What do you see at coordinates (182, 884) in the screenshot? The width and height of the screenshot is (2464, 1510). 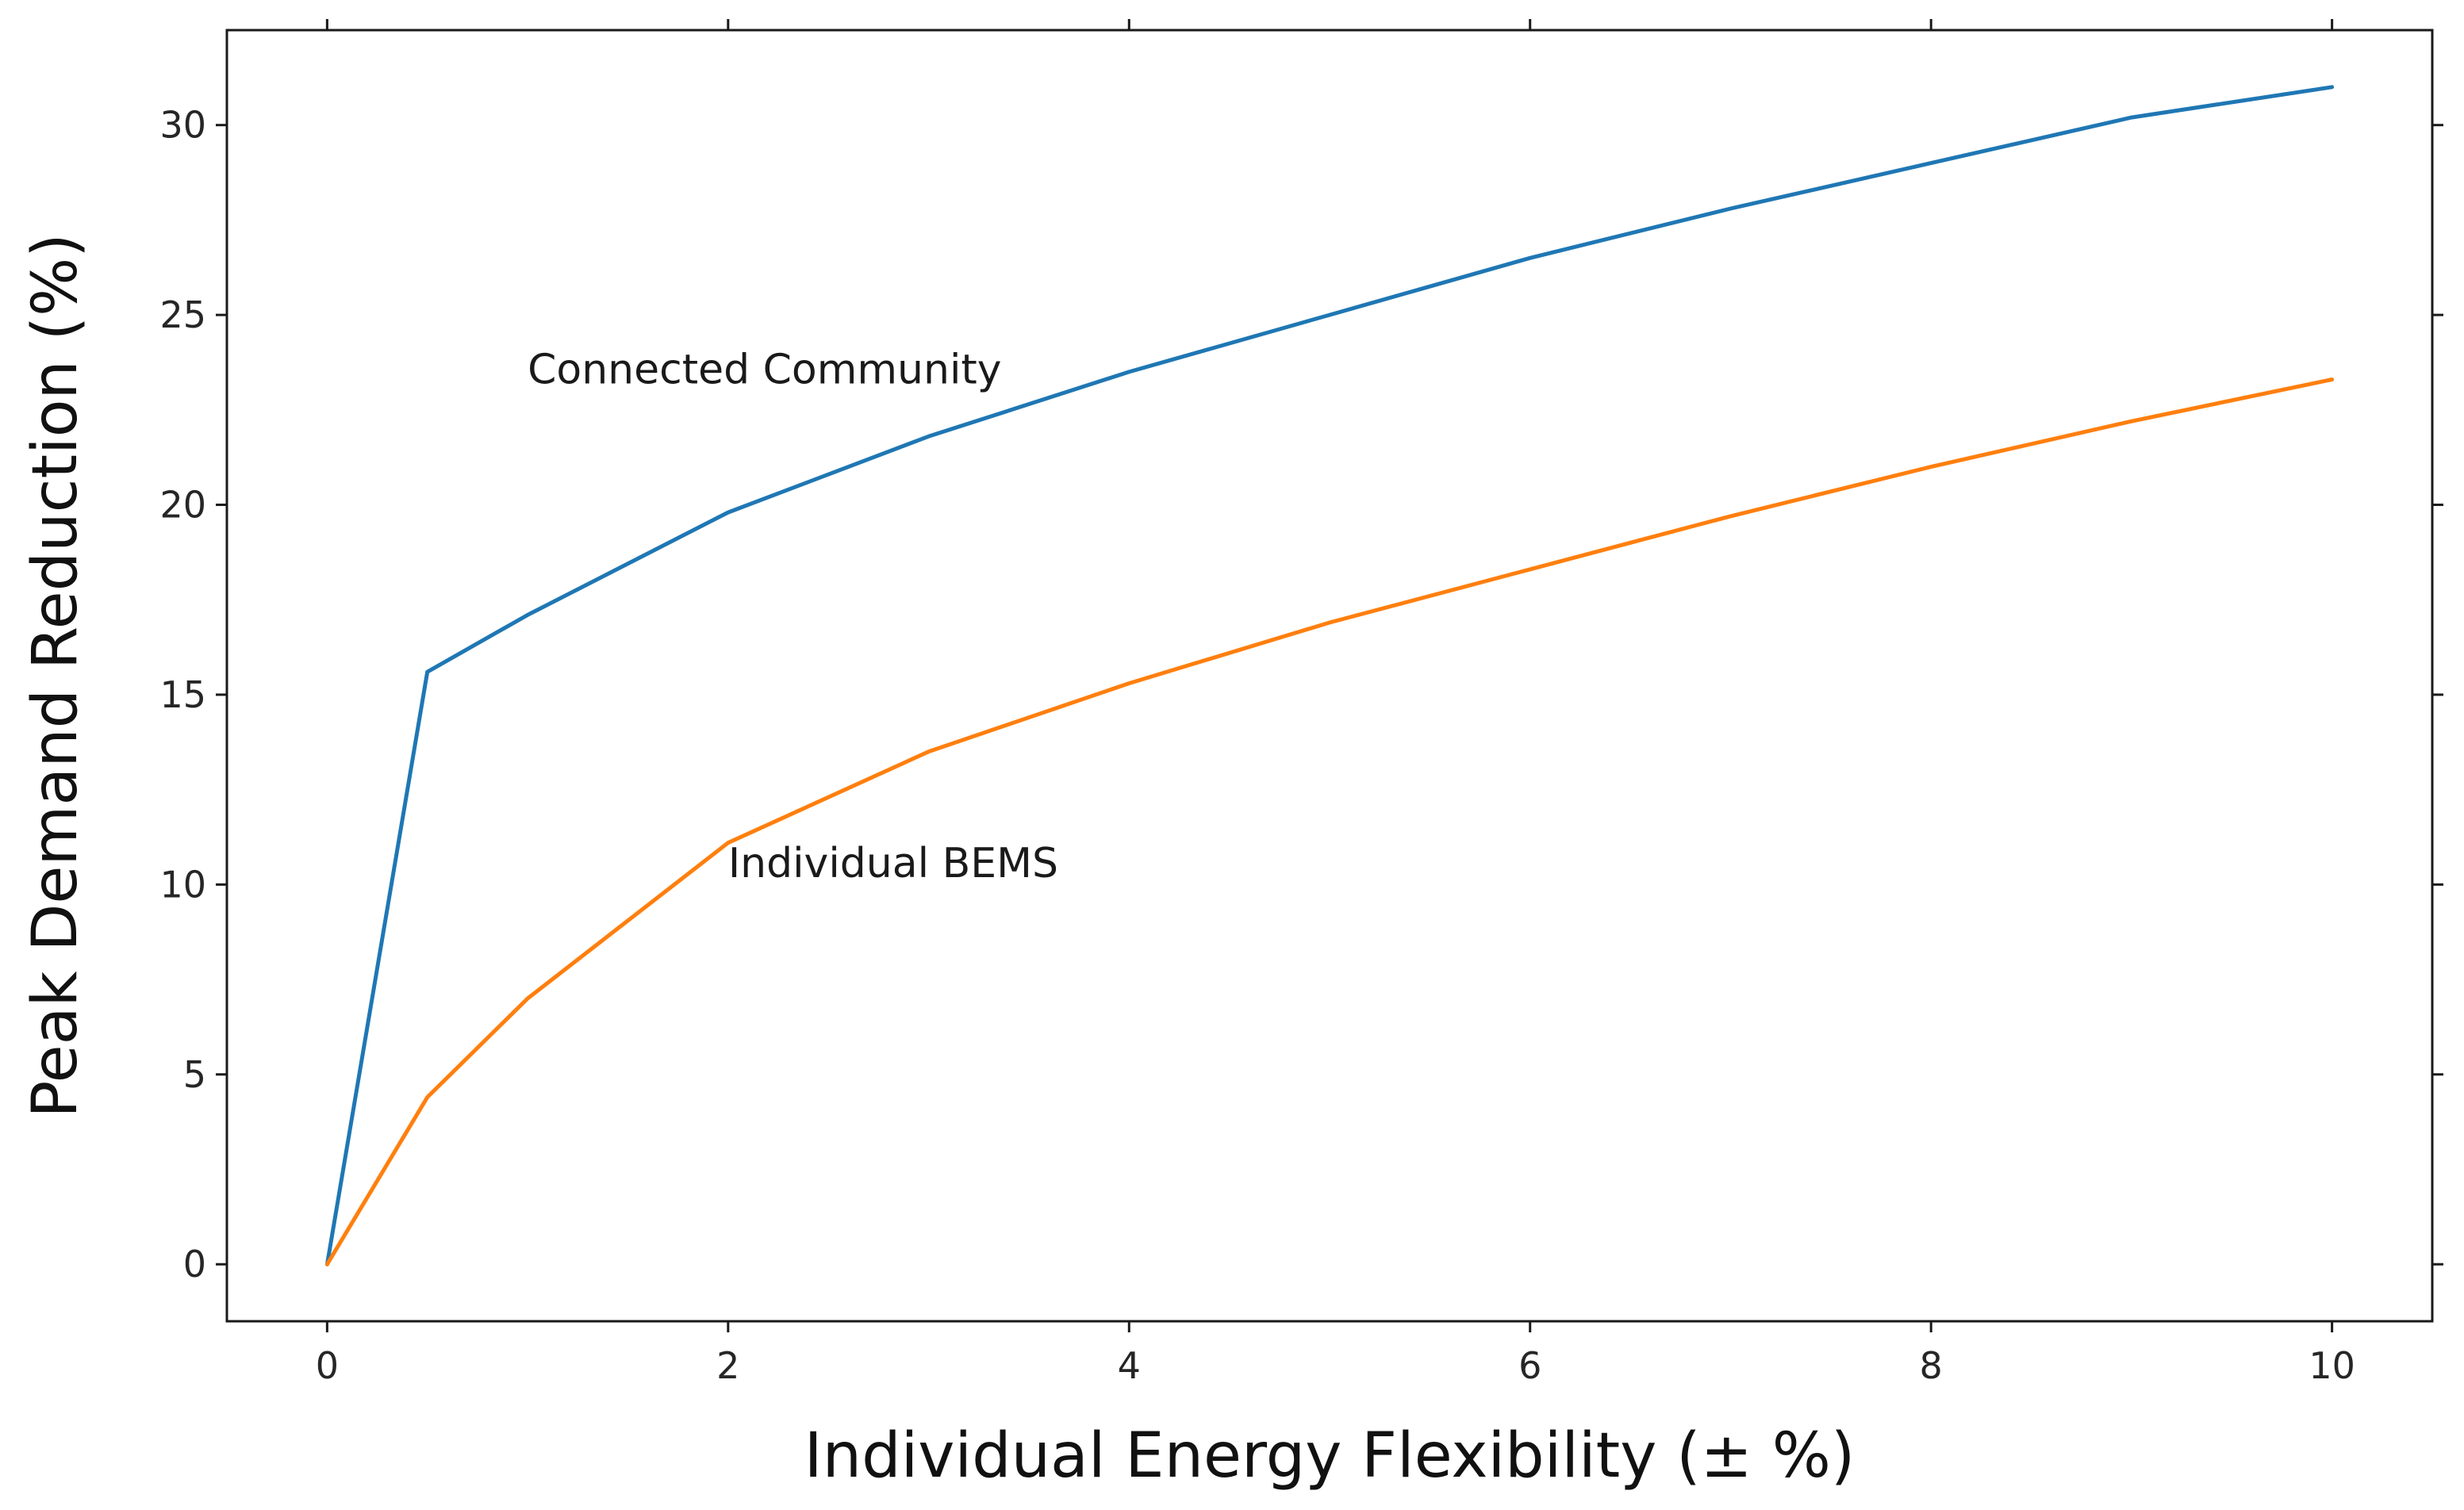 I see `y-tick-label: 10` at bounding box center [182, 884].